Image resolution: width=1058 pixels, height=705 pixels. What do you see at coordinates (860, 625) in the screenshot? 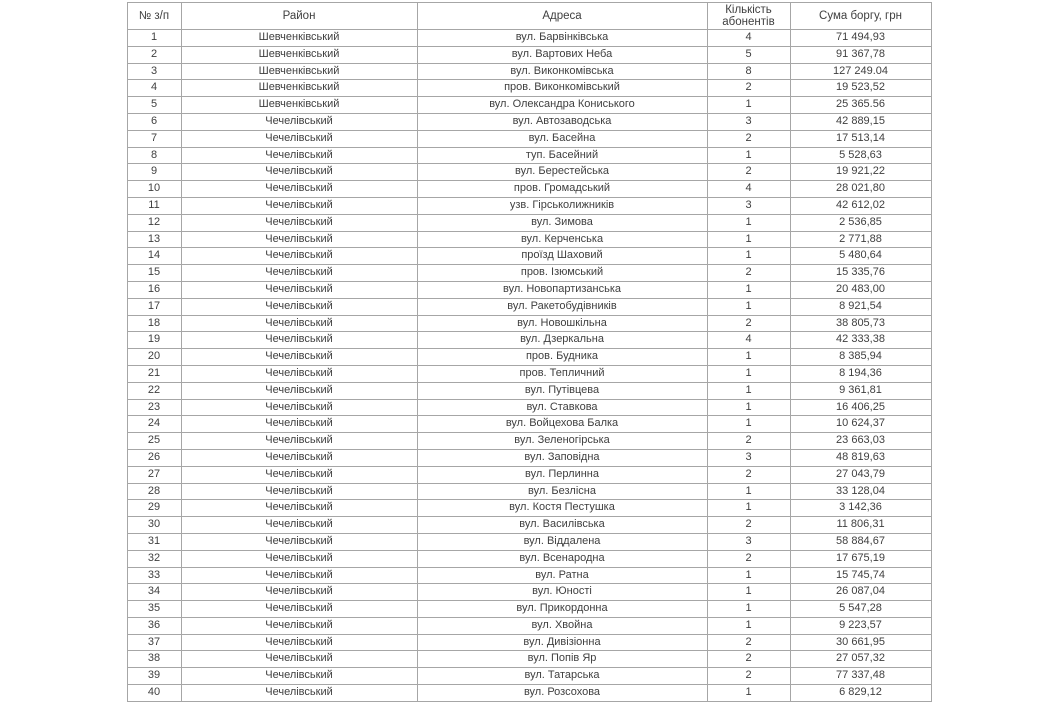
I see `cell-amount: 9 223,57` at bounding box center [860, 625].